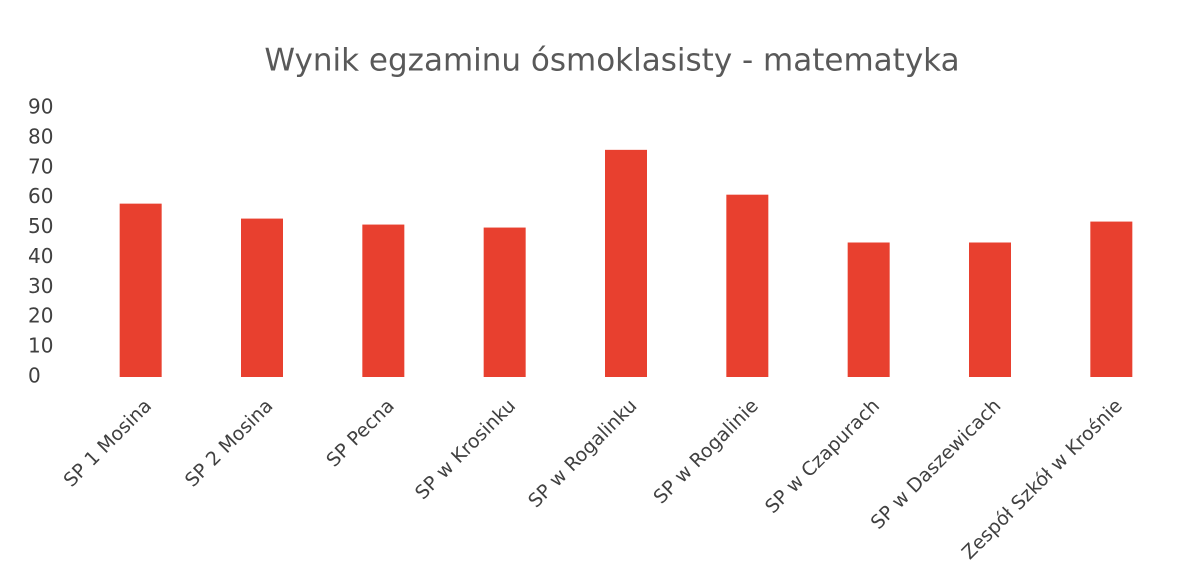  What do you see at coordinates (582, 453) in the screenshot?
I see `x-tick-label: SP w Rogalinku` at bounding box center [582, 453].